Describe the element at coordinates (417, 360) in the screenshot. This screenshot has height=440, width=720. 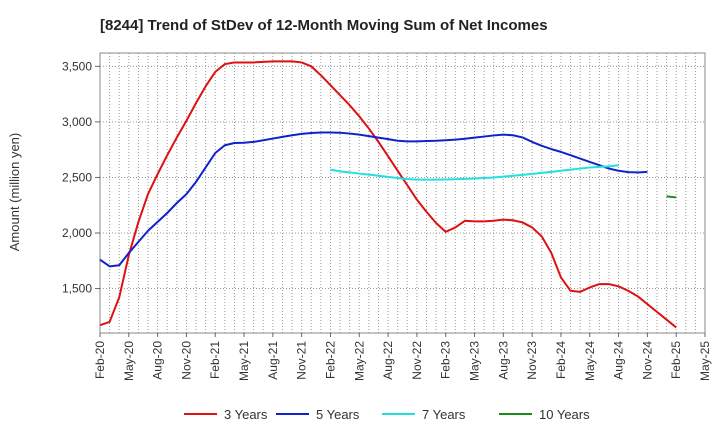
I see `x-tick-label: Nov-22` at that location.